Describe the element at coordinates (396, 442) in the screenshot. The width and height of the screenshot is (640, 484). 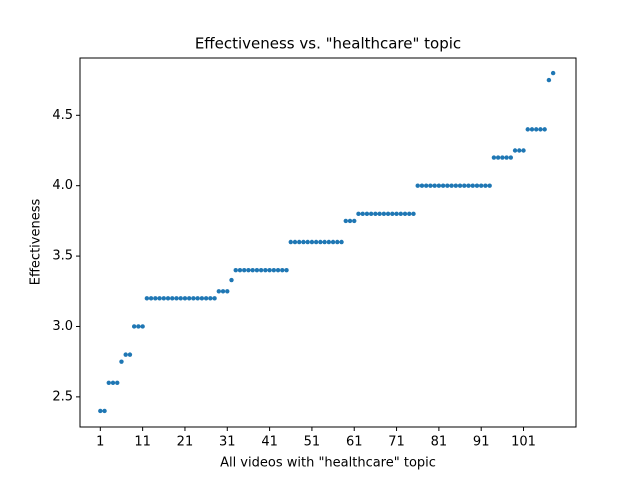
I see `x-tick-label: 71` at that location.